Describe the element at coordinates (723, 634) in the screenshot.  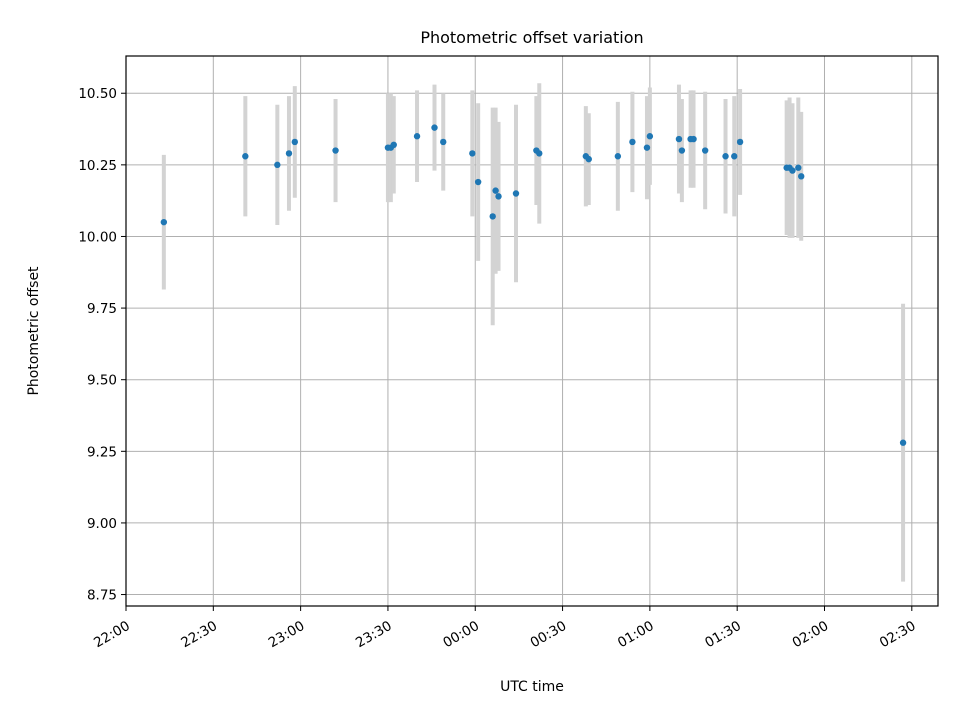
I see `x-tick-label: 01:30` at that location.